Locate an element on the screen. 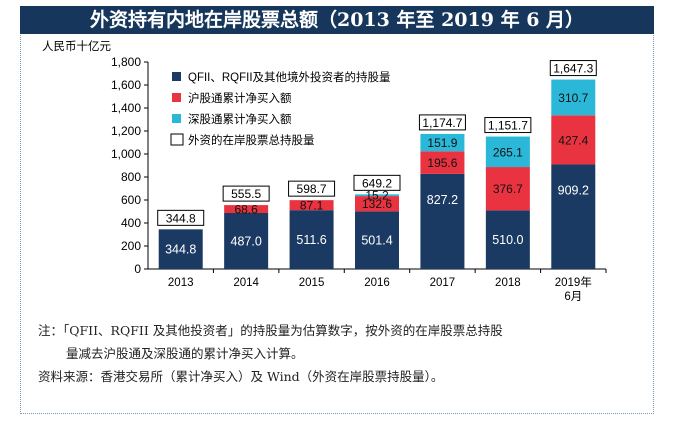 This screenshot has width=676, height=423. data-label: 487.0 is located at coordinates (246, 241).